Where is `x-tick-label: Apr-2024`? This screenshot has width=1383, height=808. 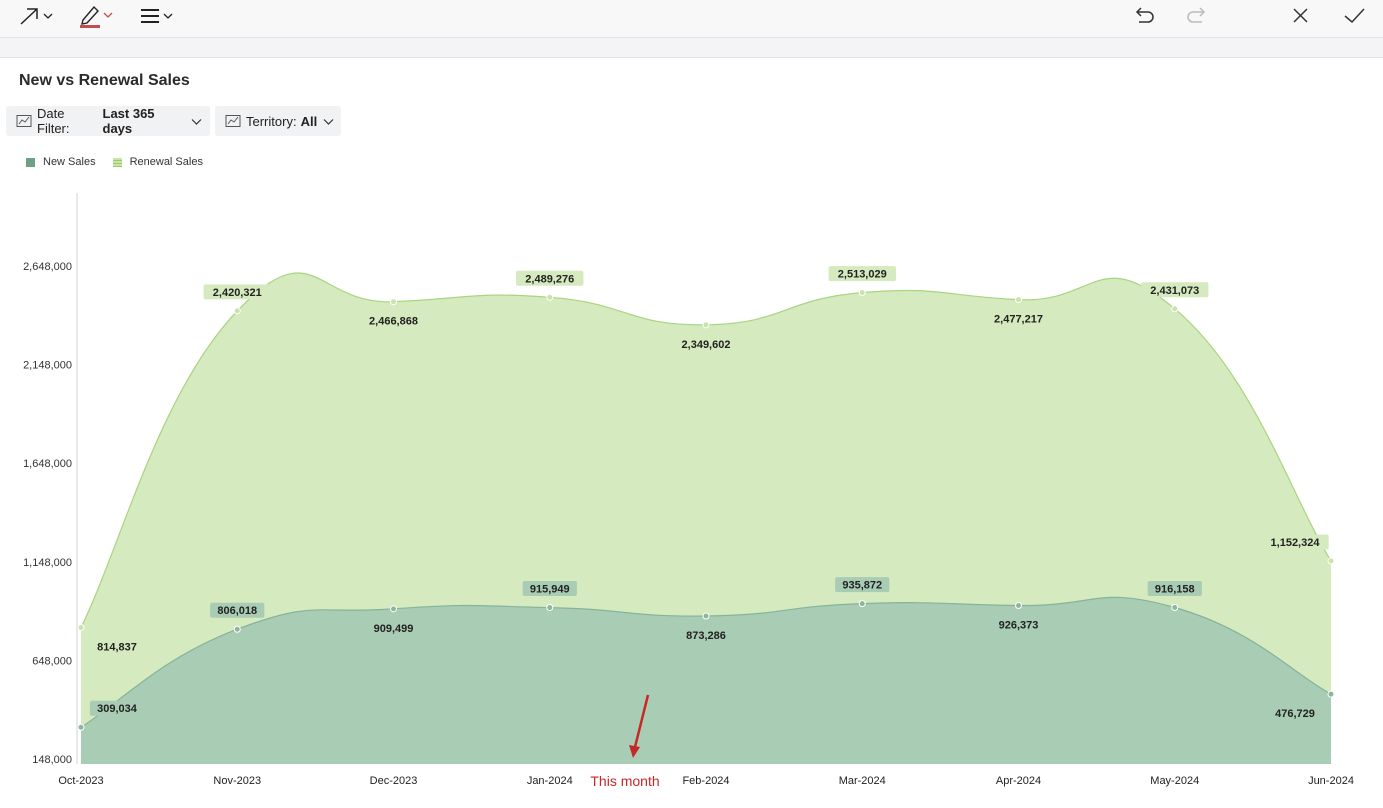
x-tick-label: Apr-2024 is located at coordinates (1018, 781).